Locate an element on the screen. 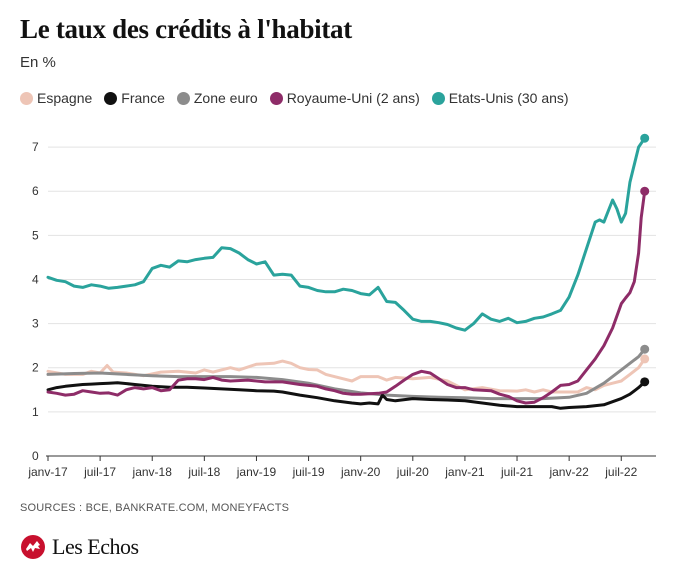 The height and width of the screenshot is (570, 698). x-tick-label: janv-20 is located at coordinates (360, 472).